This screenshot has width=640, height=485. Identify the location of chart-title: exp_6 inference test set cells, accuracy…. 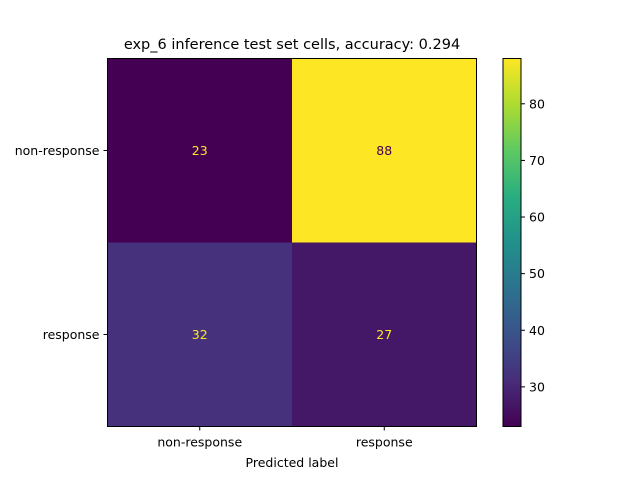
(292, 45).